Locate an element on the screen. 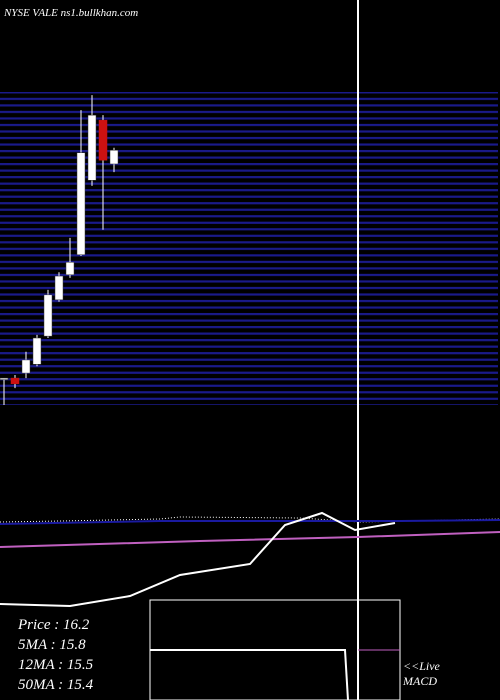 The height and width of the screenshot is (700, 500). info-label: 5MA : 15.8 is located at coordinates (52, 645).